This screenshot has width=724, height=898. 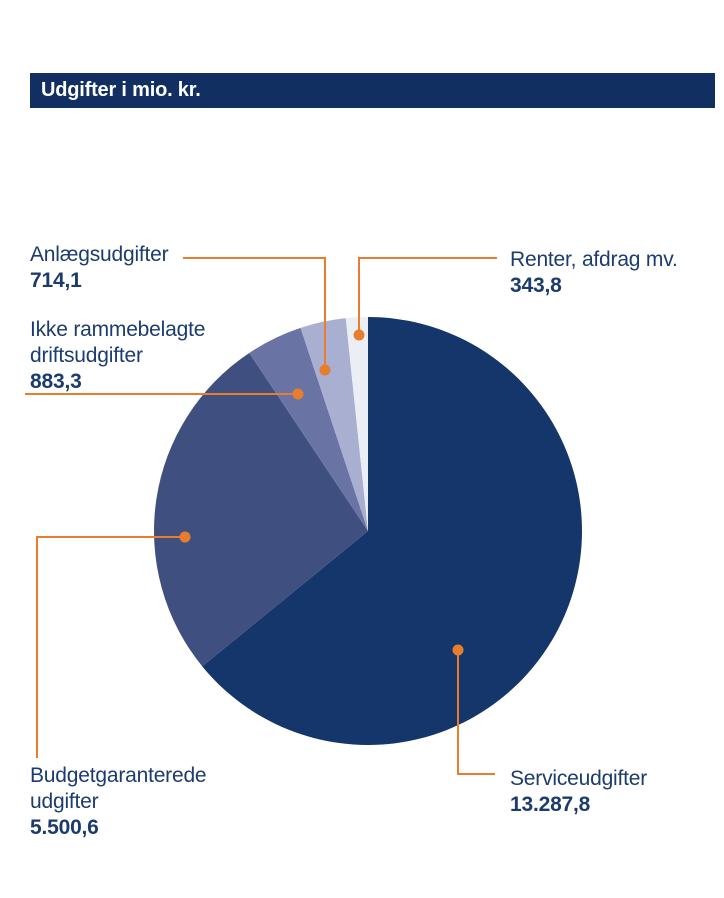 I want to click on slice-name-renter-afdrag-mv: Renter, afdrag mv., so click(x=594, y=259).